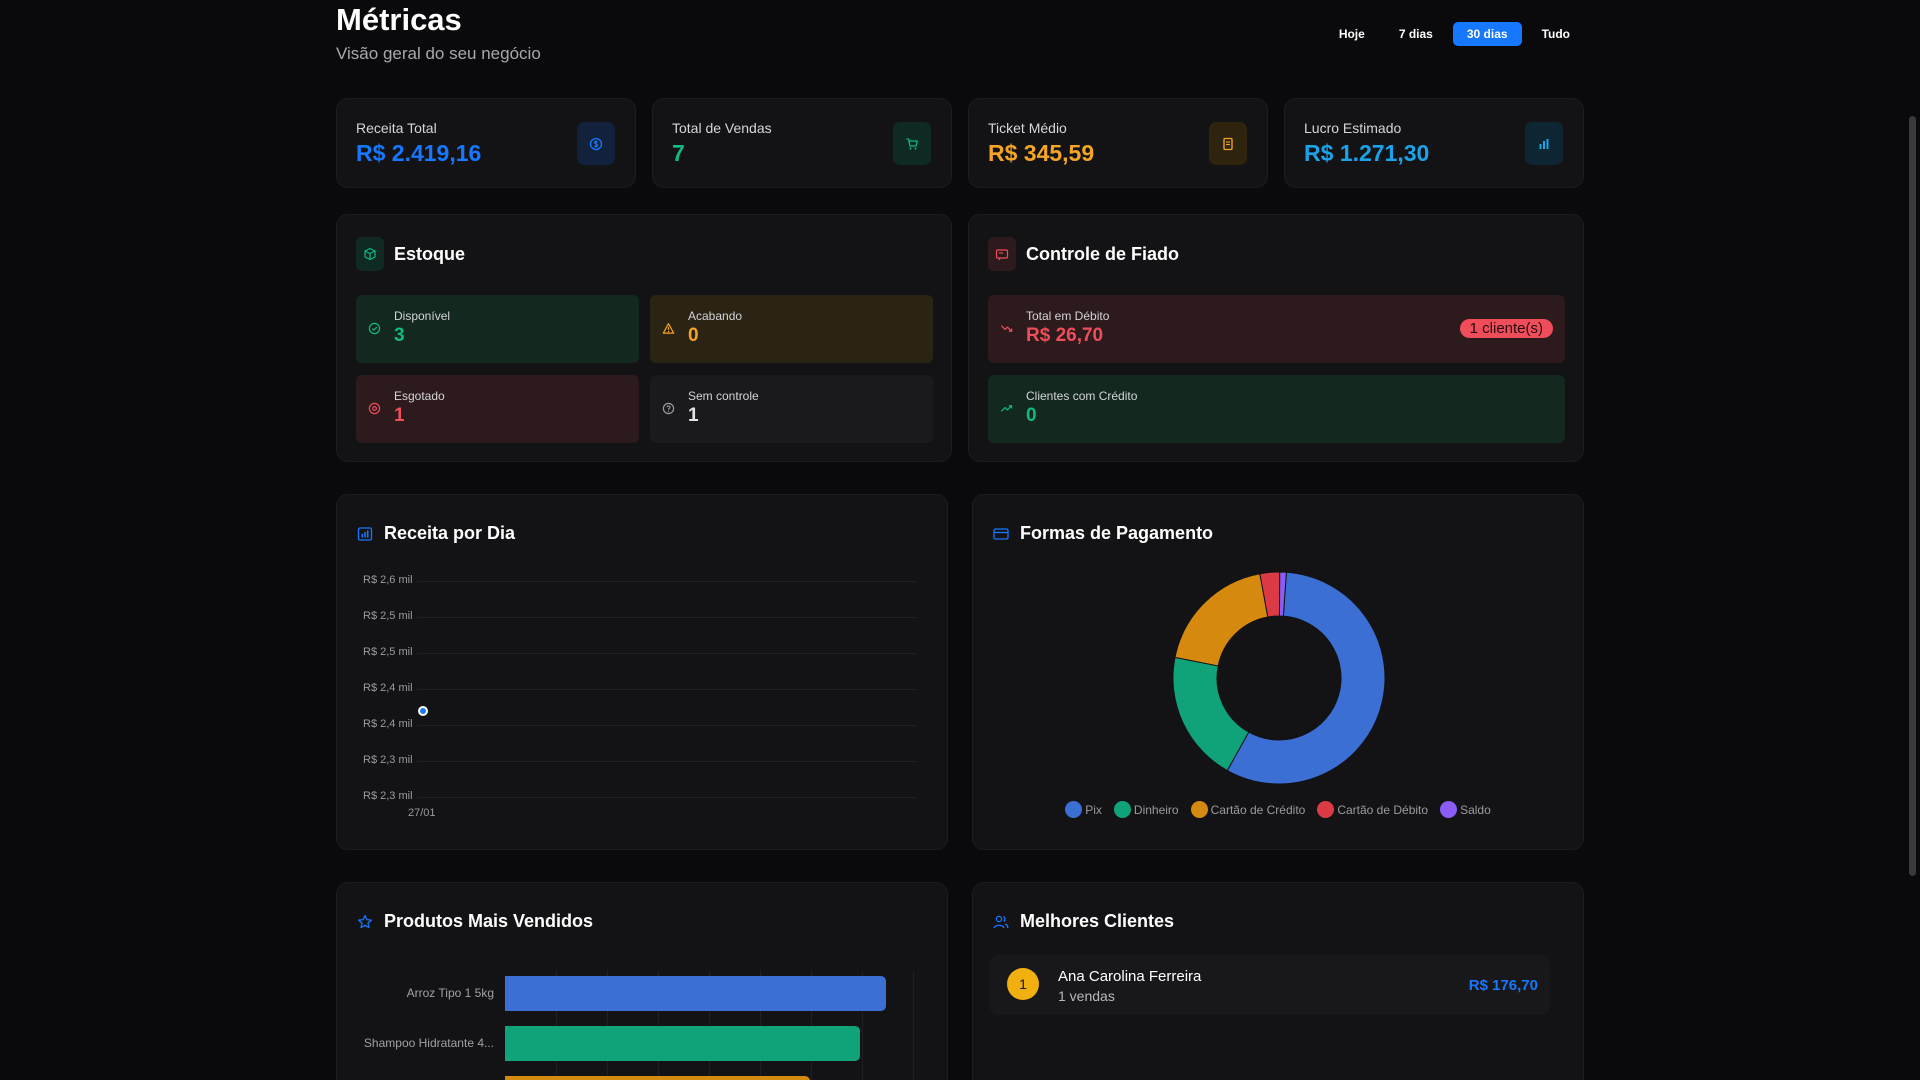  Describe the element at coordinates (1258, 809) in the screenshot. I see `legend-label: Cartão de Crédito` at that location.